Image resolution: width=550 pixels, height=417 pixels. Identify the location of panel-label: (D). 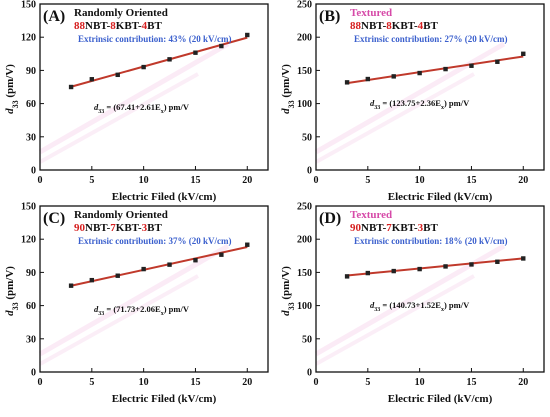
(330, 218).